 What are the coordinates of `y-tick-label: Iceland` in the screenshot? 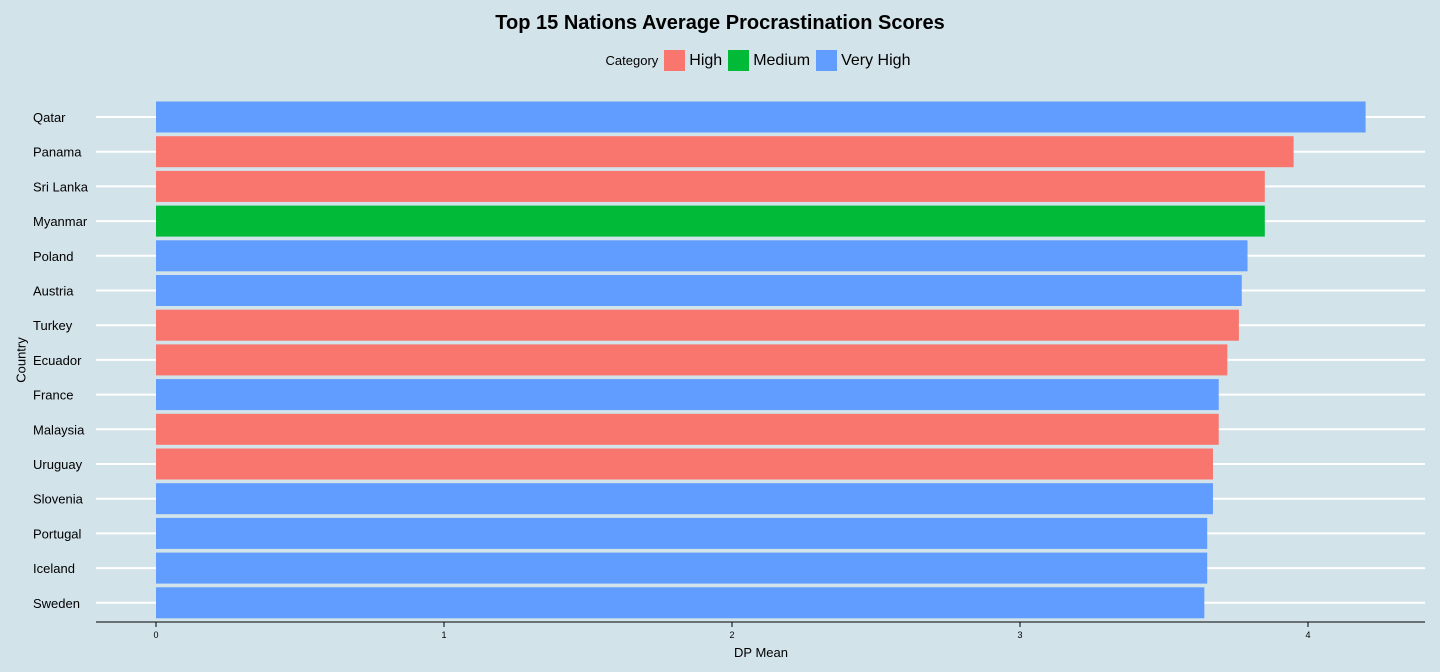 It's located at (54, 568).